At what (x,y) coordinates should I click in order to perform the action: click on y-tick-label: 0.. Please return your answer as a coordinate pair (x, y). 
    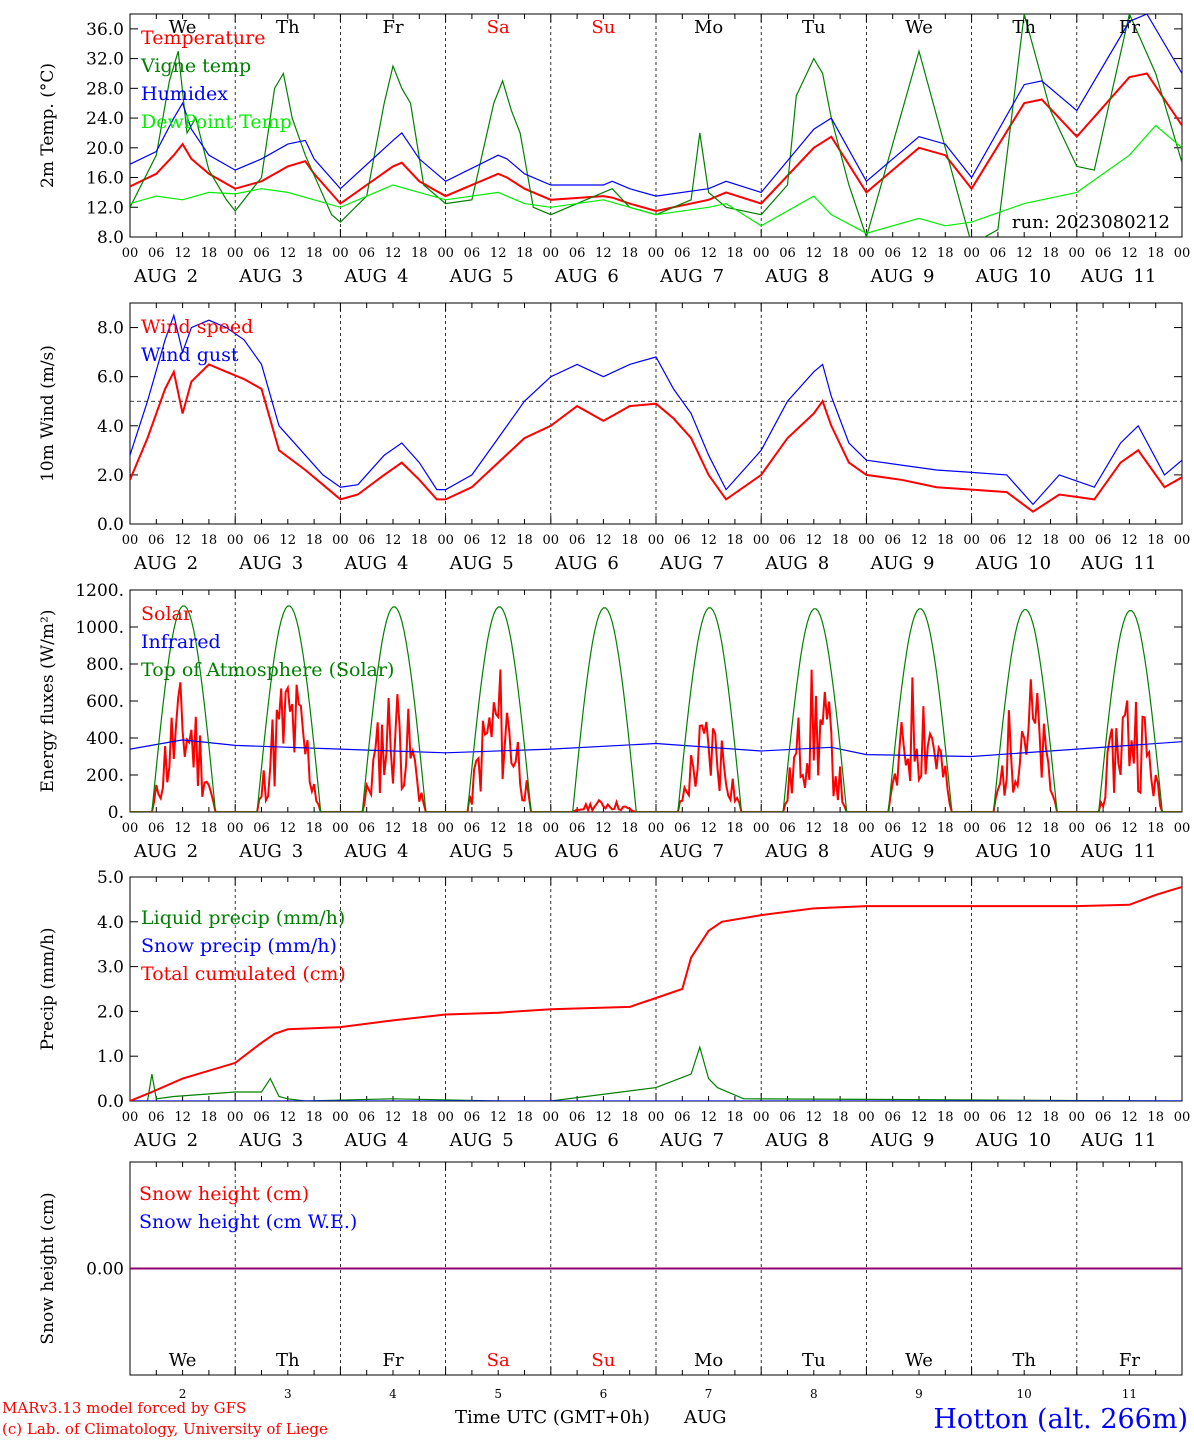
    Looking at the image, I should click on (116, 813).